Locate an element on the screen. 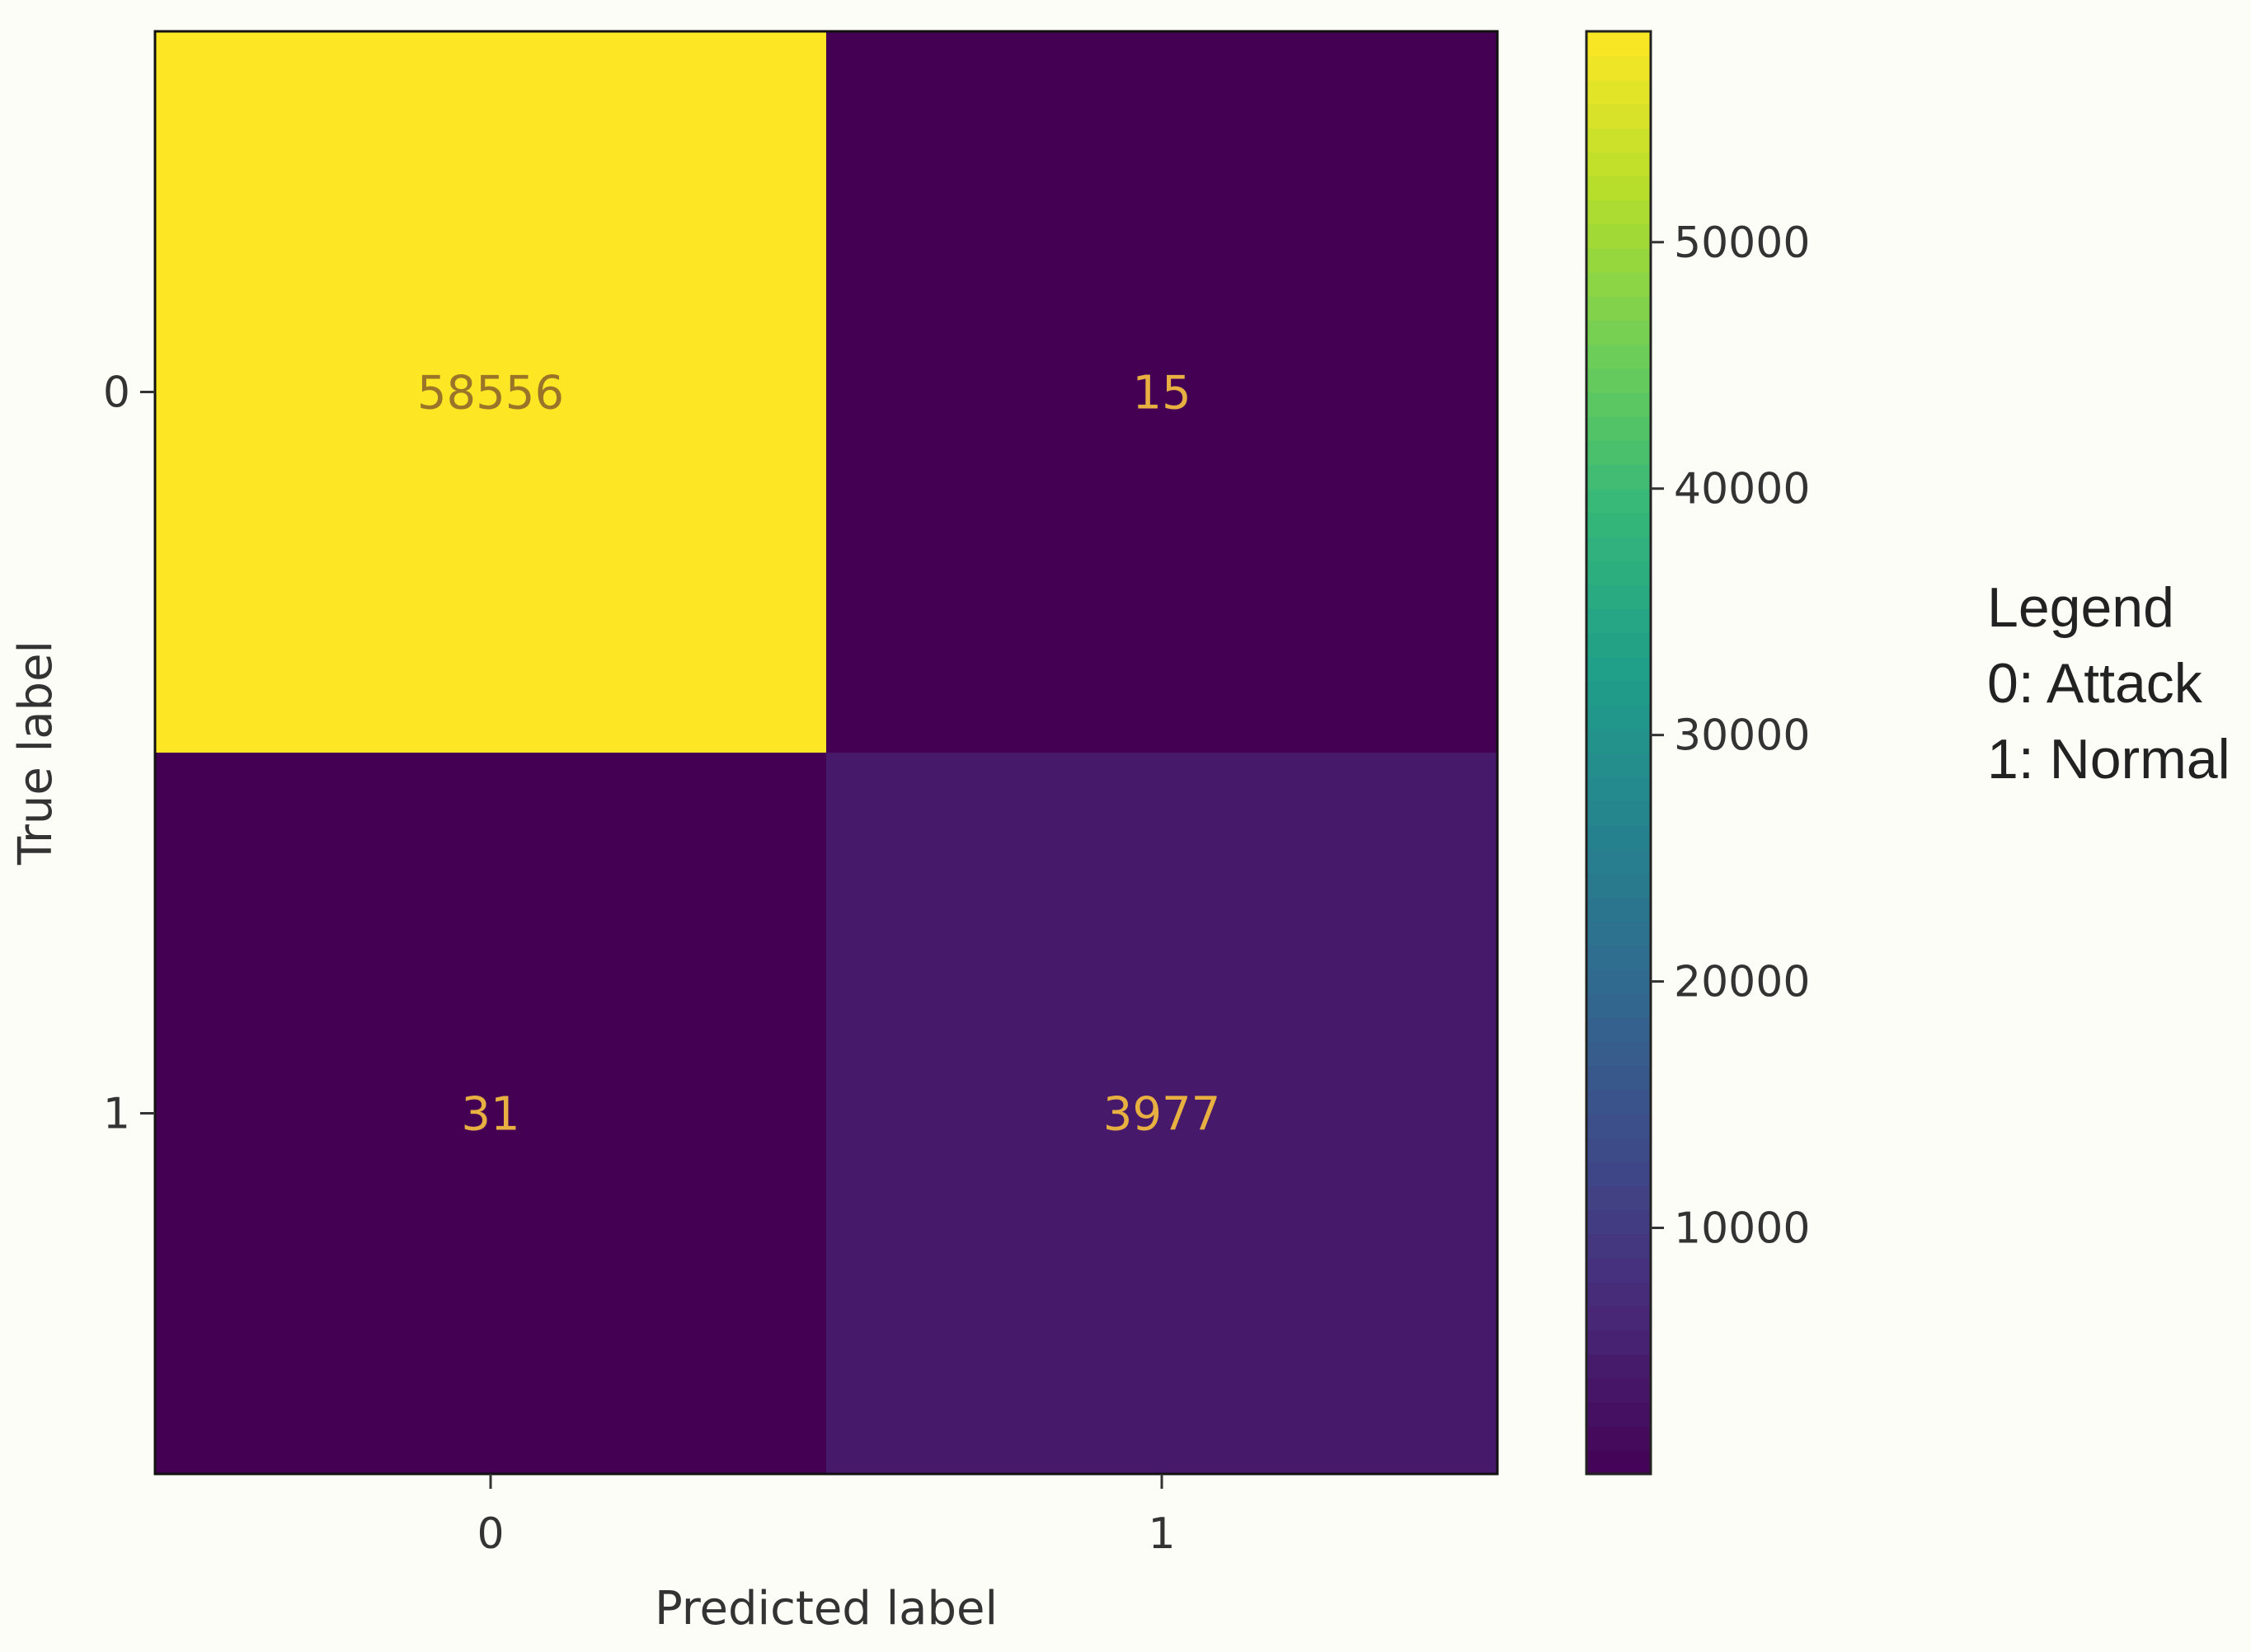  y-tick-label: 1 is located at coordinates (116, 1114).